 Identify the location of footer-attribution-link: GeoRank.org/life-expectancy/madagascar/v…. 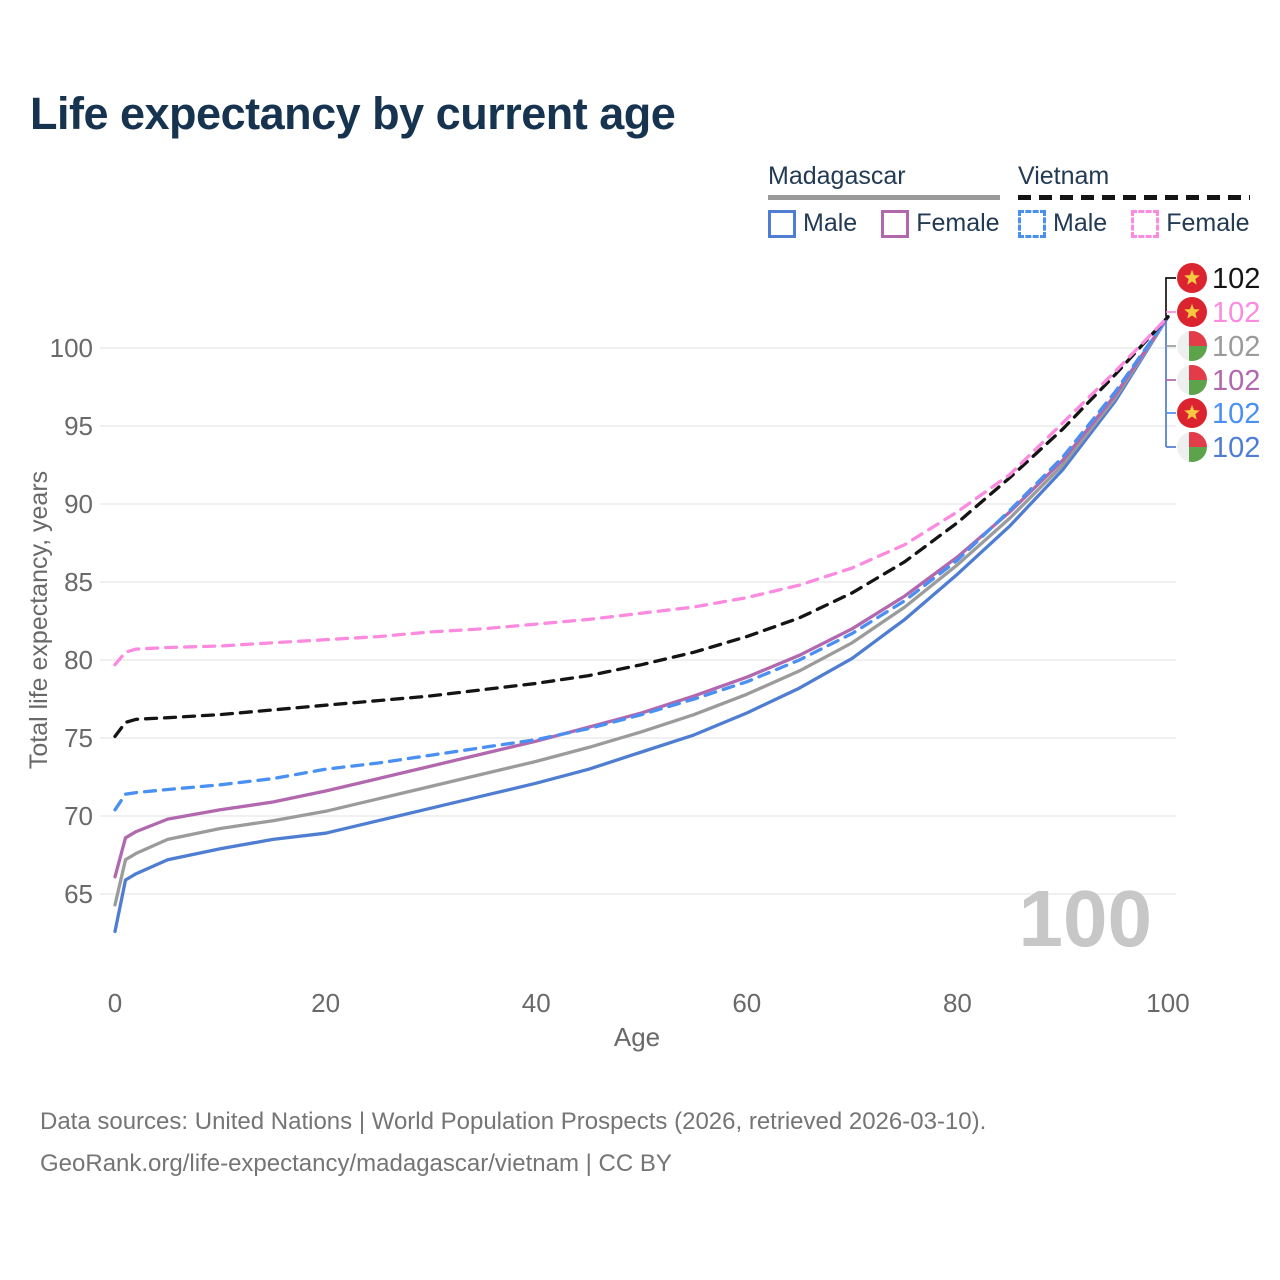
(356, 1163).